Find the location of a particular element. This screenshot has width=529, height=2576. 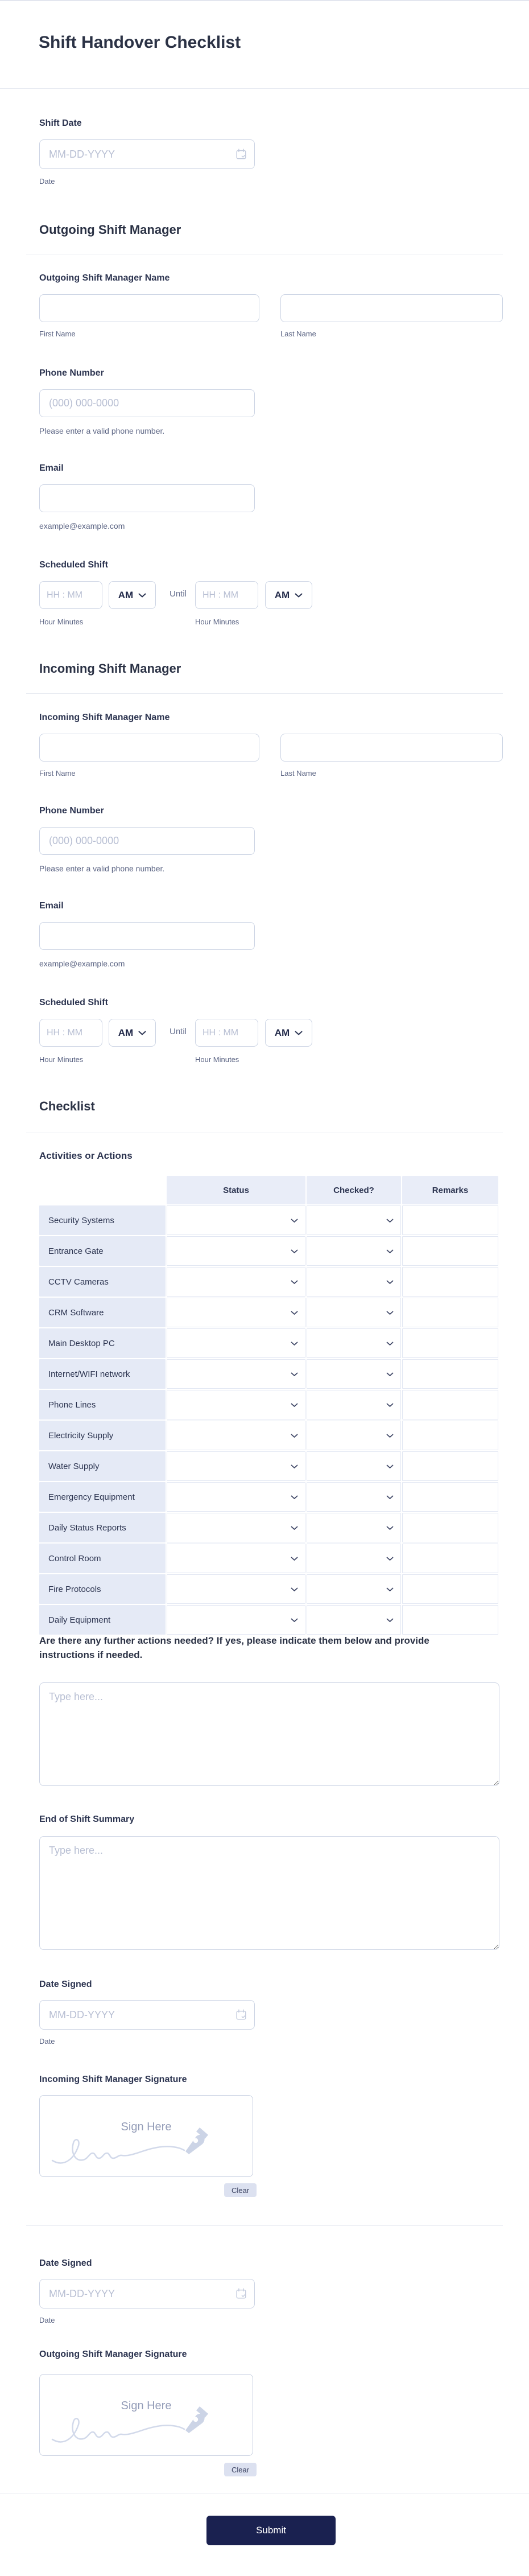

row-label: Water Supply is located at coordinates (103, 1466).